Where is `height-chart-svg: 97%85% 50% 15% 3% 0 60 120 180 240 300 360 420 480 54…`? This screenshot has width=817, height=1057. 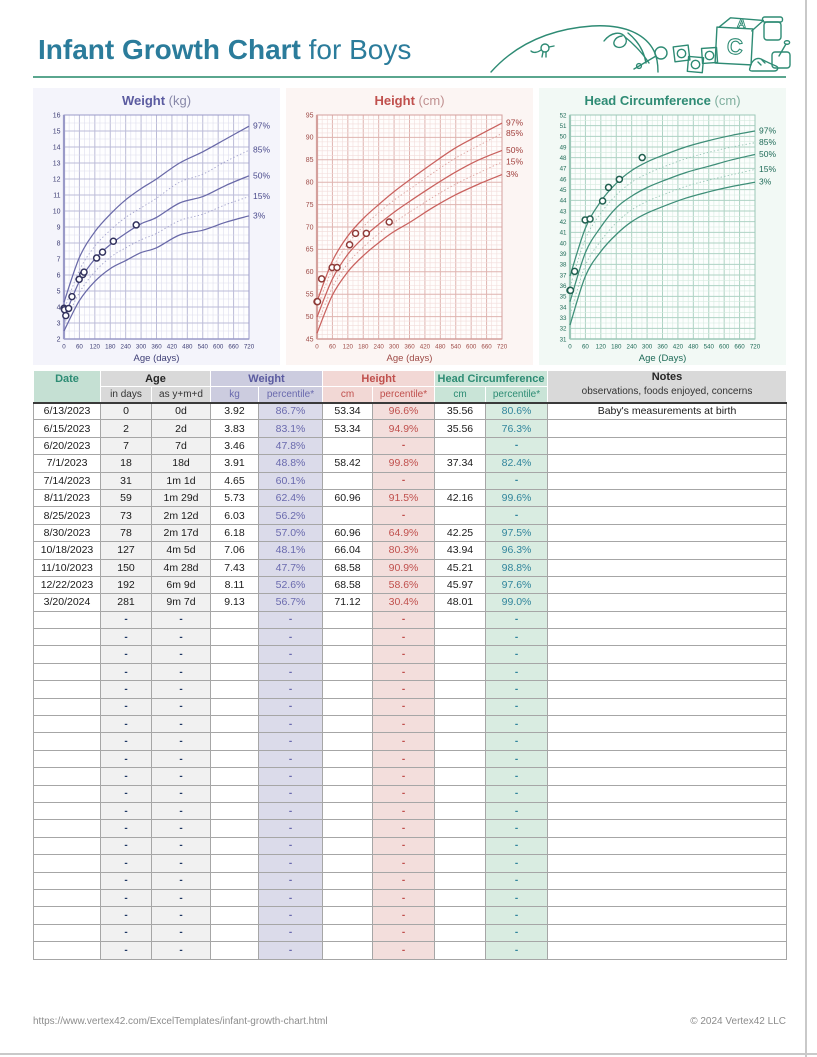
height-chart-svg: 97%85% 50% 15% 3% 0 60 120 180 240 300 360 420 480 54… is located at coordinates (415, 238).